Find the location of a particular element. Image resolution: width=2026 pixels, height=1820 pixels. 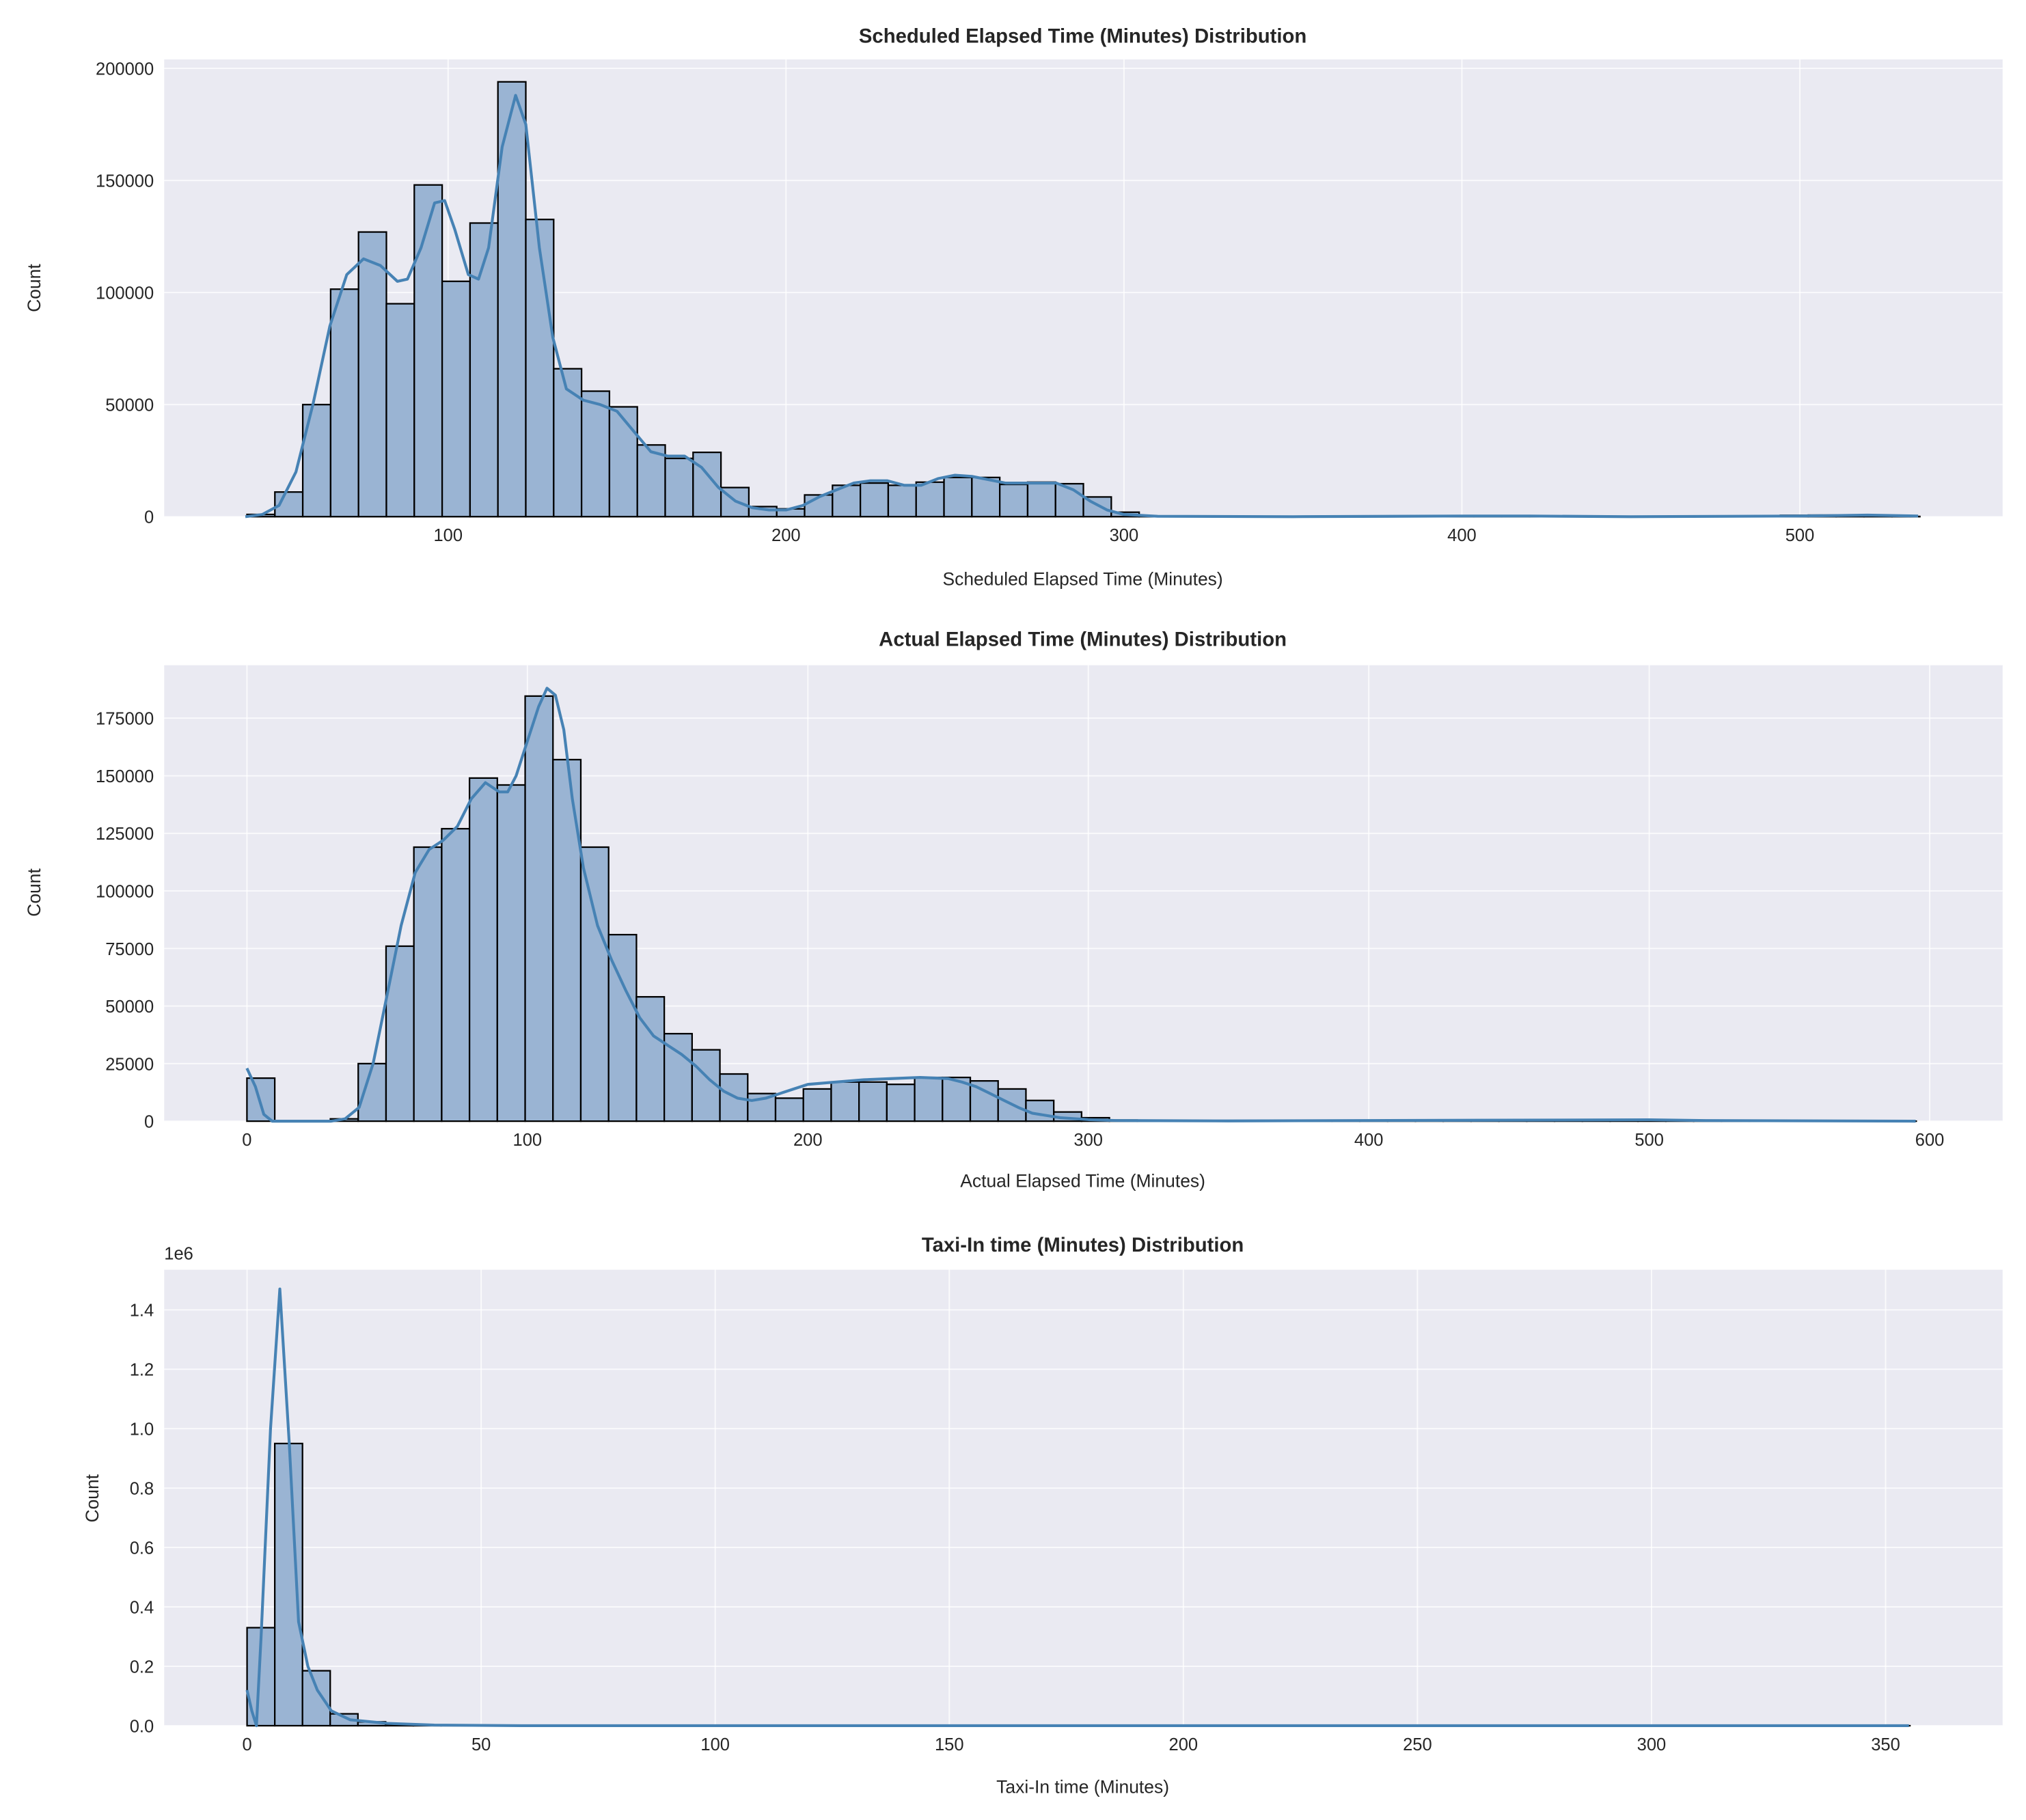

y-offset-text: 1e6 is located at coordinates (178, 1253).